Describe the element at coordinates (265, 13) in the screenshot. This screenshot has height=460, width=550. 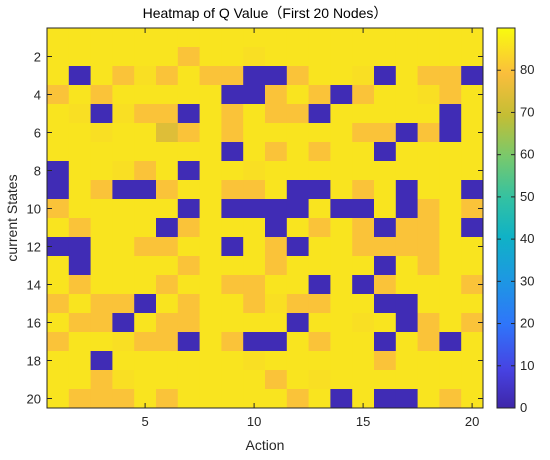
I see `chart-title: Heatmap of Q Value（First 20 Nodes）` at that location.